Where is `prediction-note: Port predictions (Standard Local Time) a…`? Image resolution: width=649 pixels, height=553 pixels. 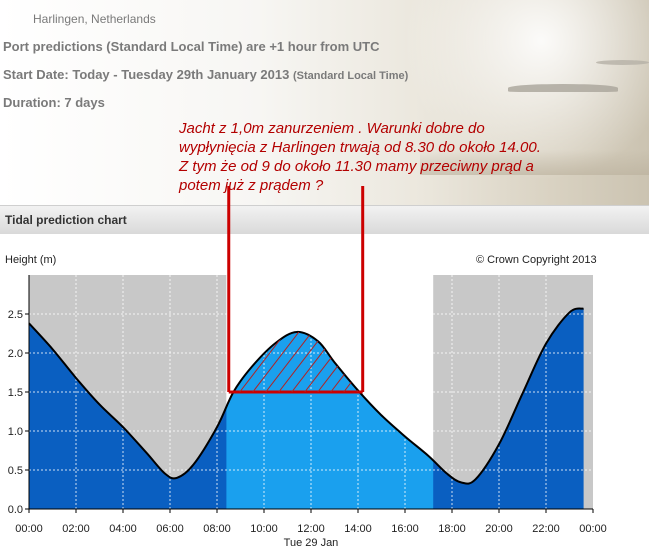 prediction-note: Port predictions (Standard Local Time) a… is located at coordinates (191, 46).